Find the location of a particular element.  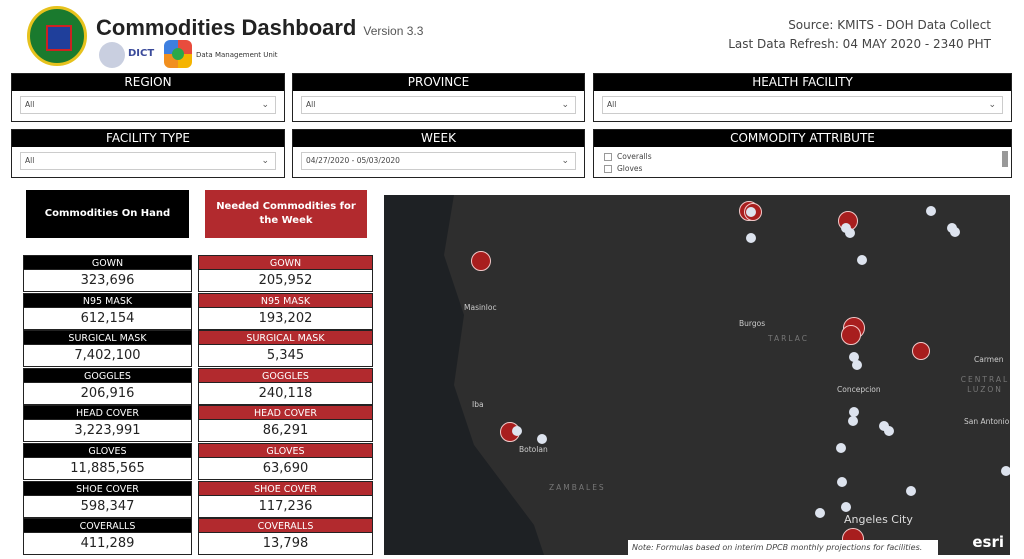

facility-type-label: FACILITY TYPE is located at coordinates (148, 138).